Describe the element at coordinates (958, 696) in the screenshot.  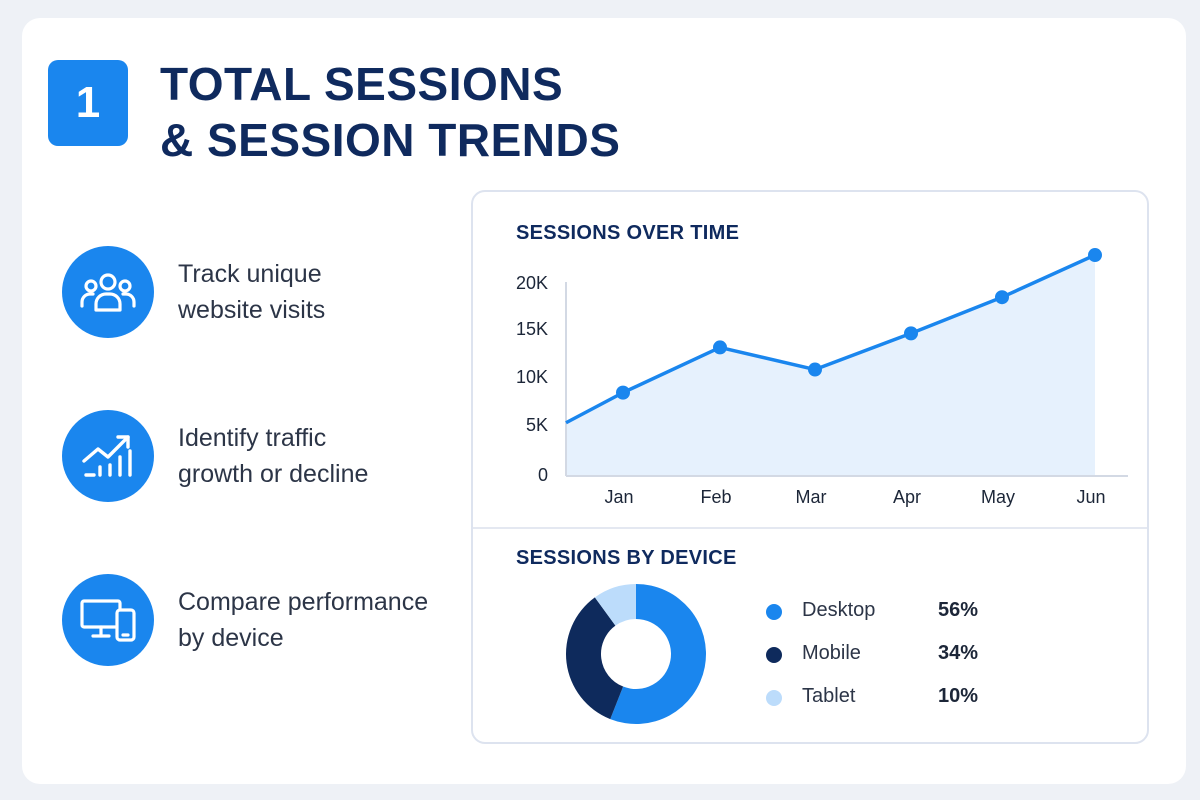
I see `legend-percentage: 10%` at that location.